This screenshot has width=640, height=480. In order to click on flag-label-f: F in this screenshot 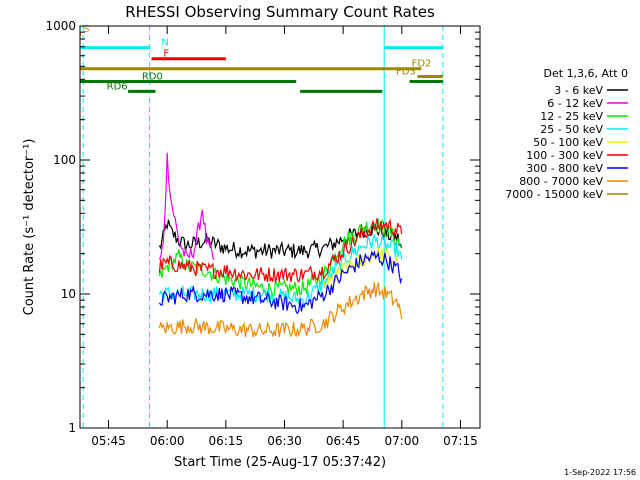, I will do `click(166, 54)`.